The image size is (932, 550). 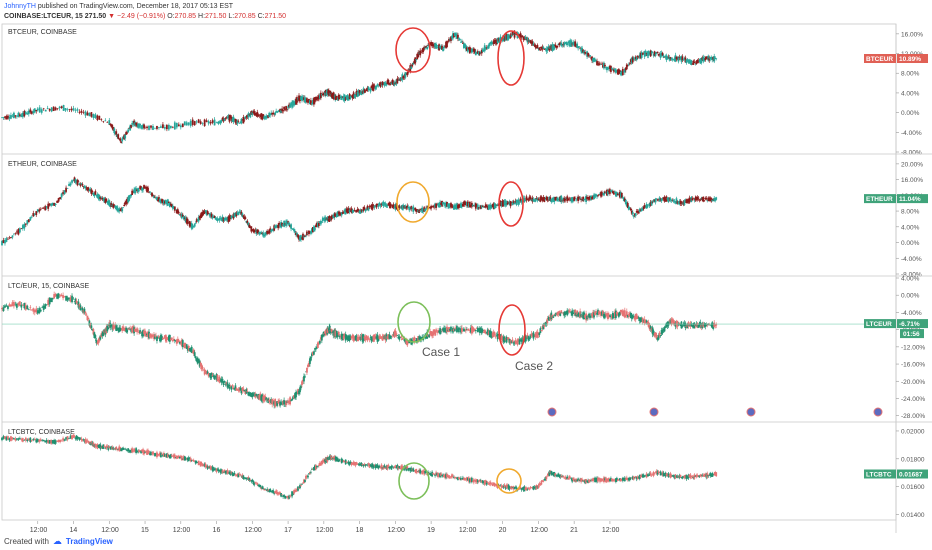 I want to click on down-arrow-icon: ▼, so click(x=112, y=16).